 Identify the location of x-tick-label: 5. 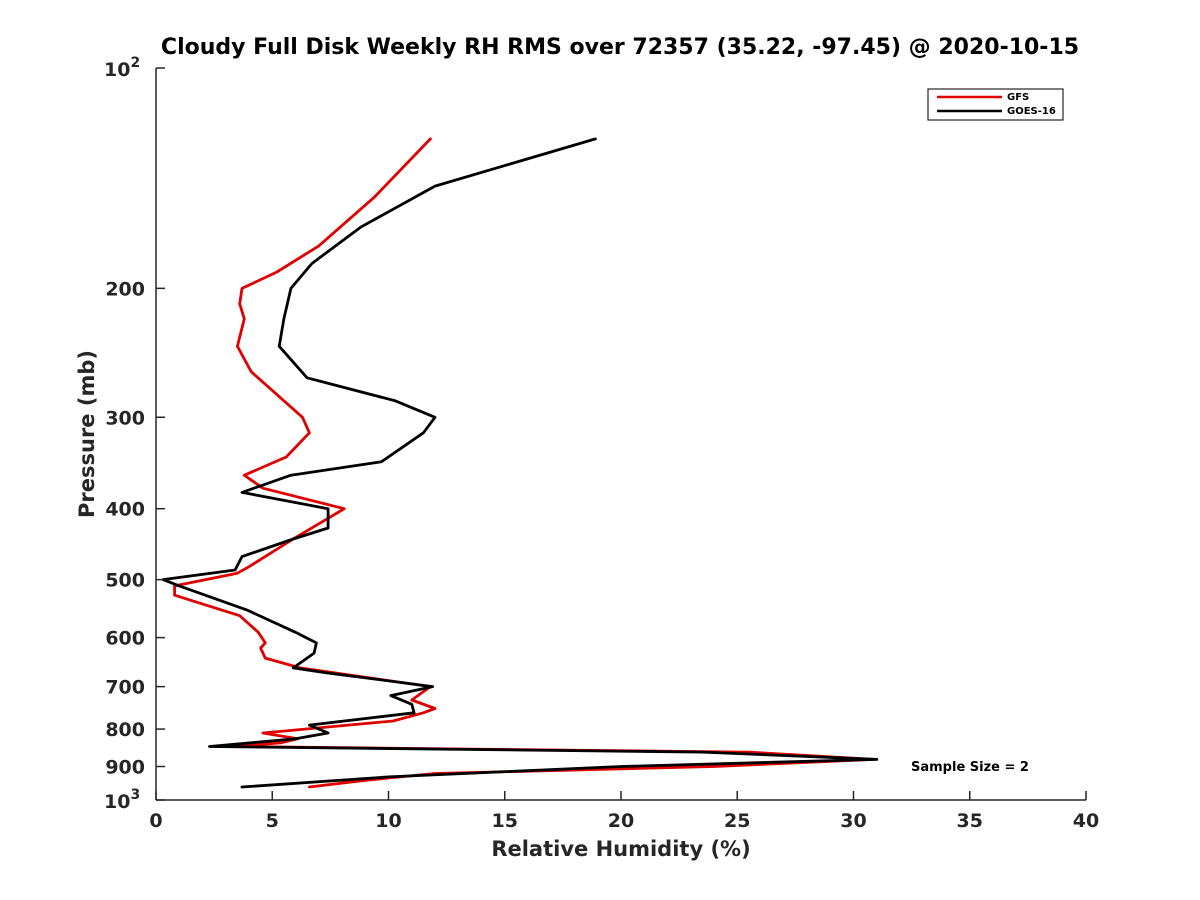
(272, 821).